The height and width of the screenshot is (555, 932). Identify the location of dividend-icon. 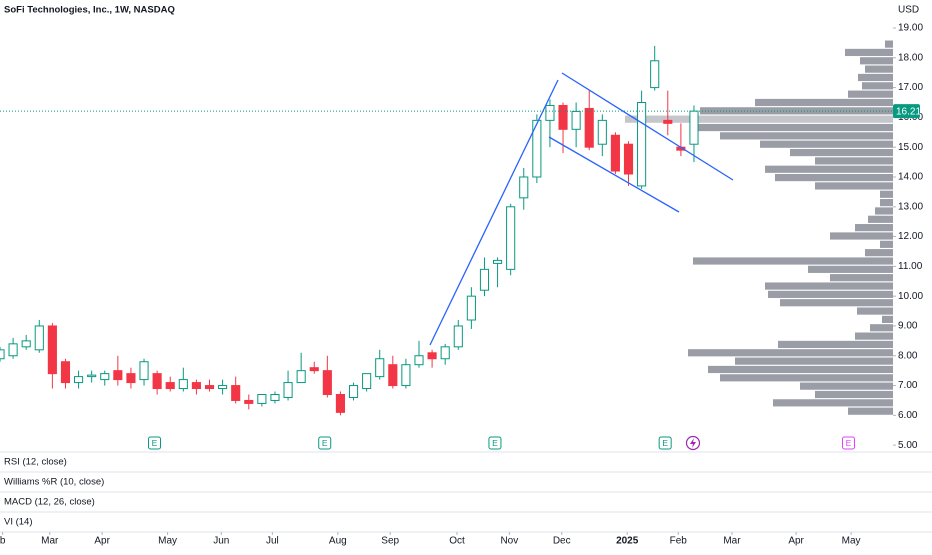
(693, 443).